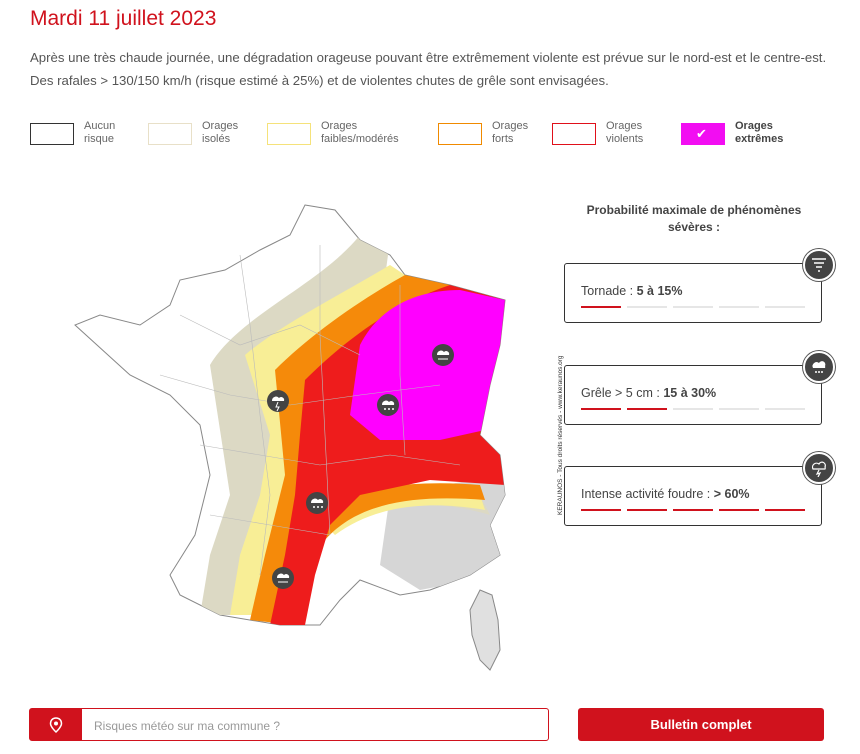 The height and width of the screenshot is (754, 860). I want to click on commune-search, so click(289, 725).